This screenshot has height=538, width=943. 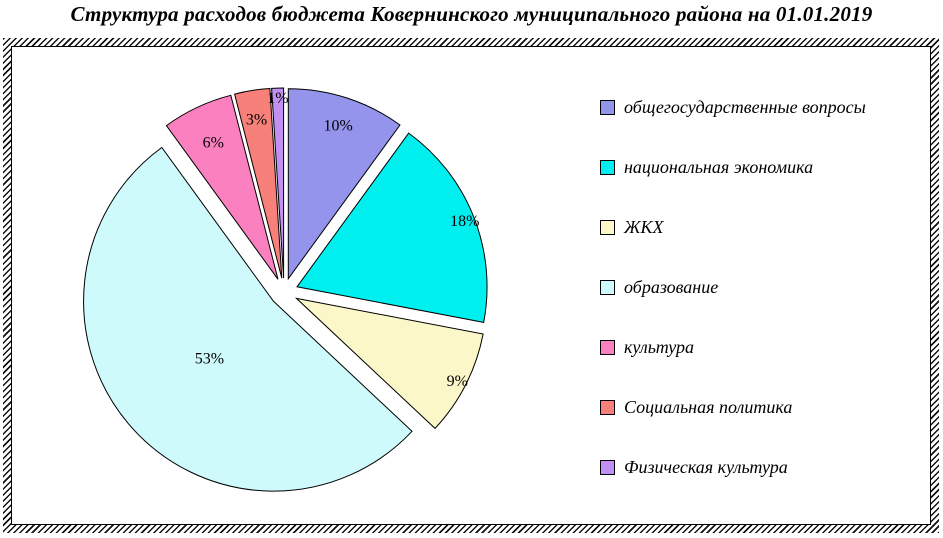 I want to click on pie-slice-pct-label-4: 53%, so click(x=209, y=358).